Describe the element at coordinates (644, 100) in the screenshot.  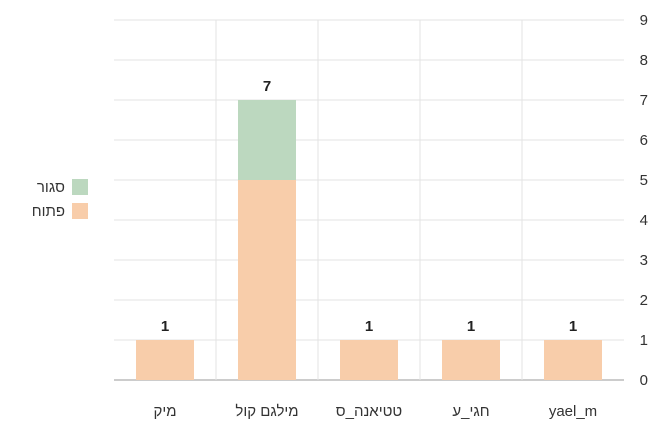
I see `y-tick-label: 7` at that location.